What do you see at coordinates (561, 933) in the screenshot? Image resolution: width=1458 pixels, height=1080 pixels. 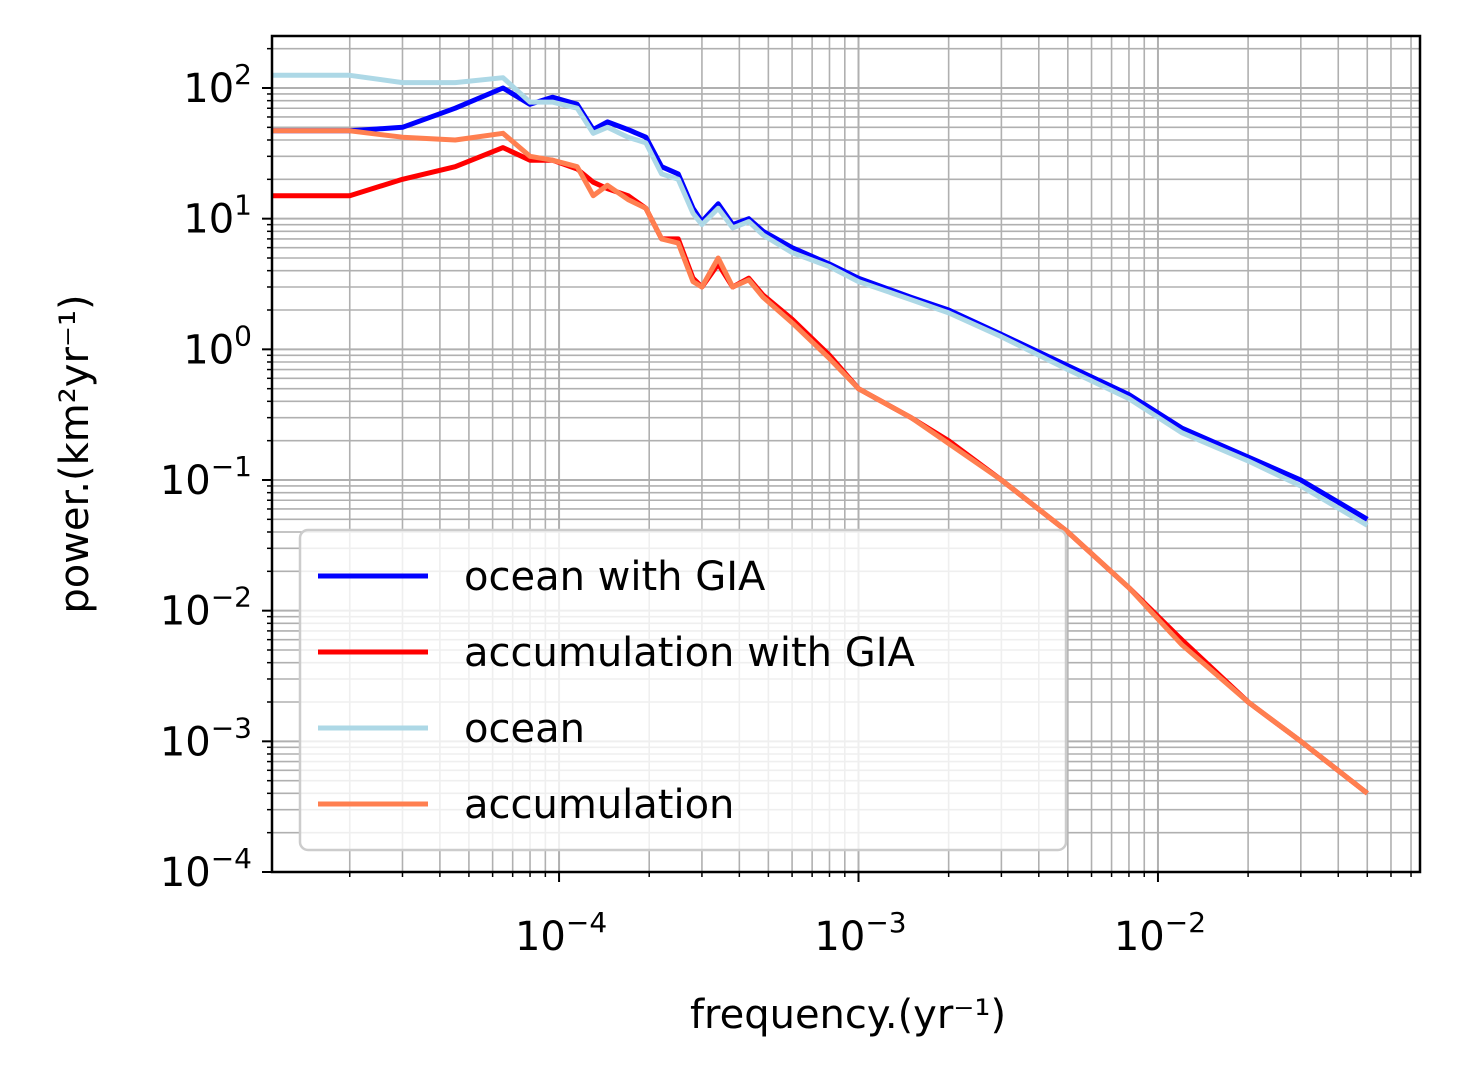 I see `x-tick-label: 10⁻⁴` at bounding box center [561, 933].